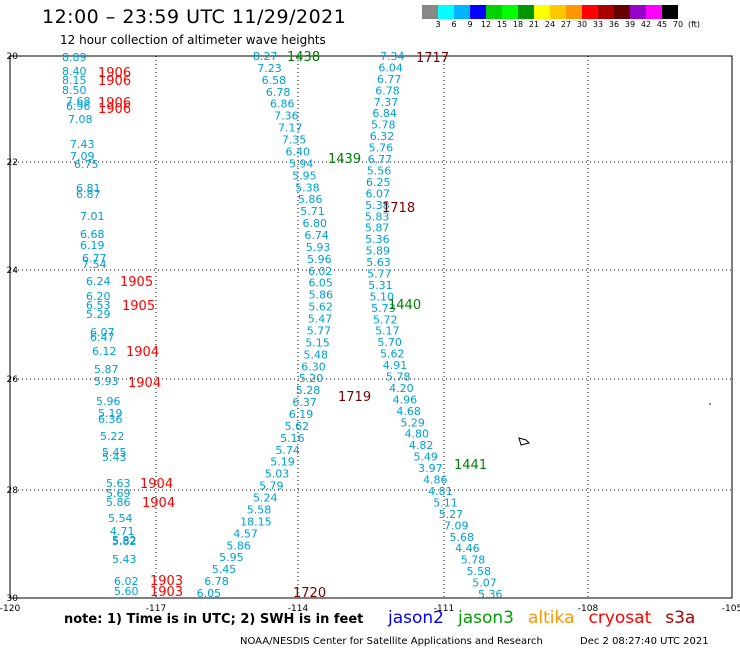  Describe the element at coordinates (78, 106) in the screenshot. I see `s3a-swh-value: 6.96` at that location.